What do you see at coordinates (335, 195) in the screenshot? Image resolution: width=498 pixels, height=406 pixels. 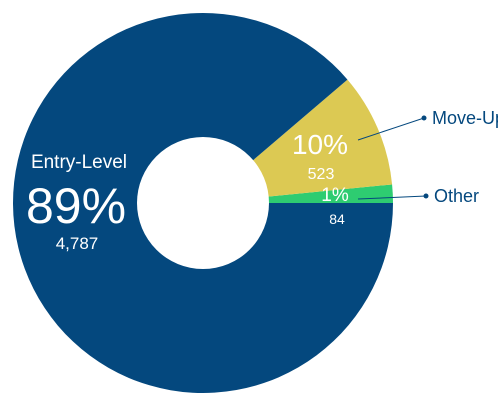 I see `other-percent-label: 1%` at bounding box center [335, 195].